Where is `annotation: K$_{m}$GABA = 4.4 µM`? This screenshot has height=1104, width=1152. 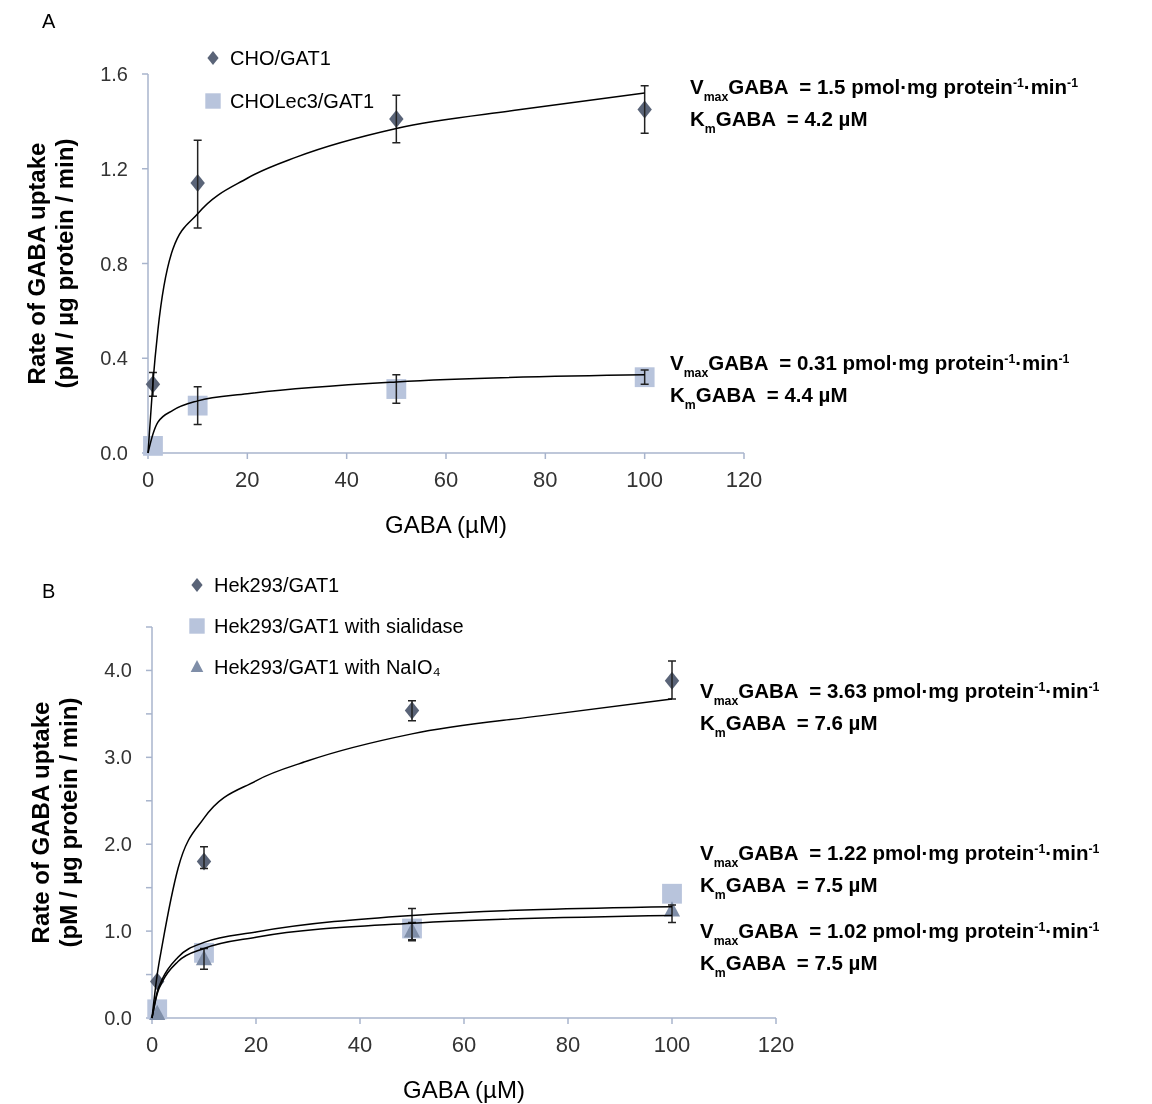
annotation: K$_{m}$GABA = 4.4 µM is located at coordinates (759, 397).